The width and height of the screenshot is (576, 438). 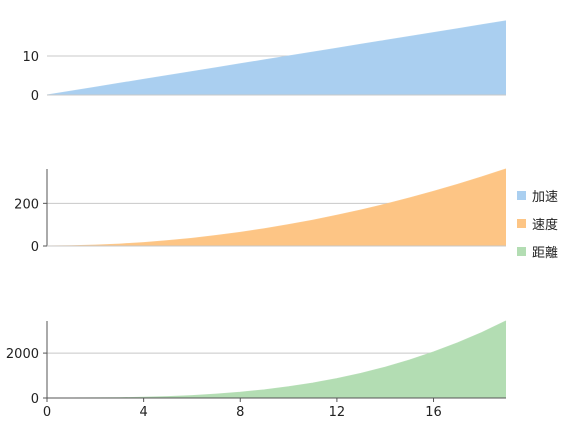 What do you see at coordinates (26, 204) in the screenshot?
I see `y-tick-label-velocity: 200` at bounding box center [26, 204].